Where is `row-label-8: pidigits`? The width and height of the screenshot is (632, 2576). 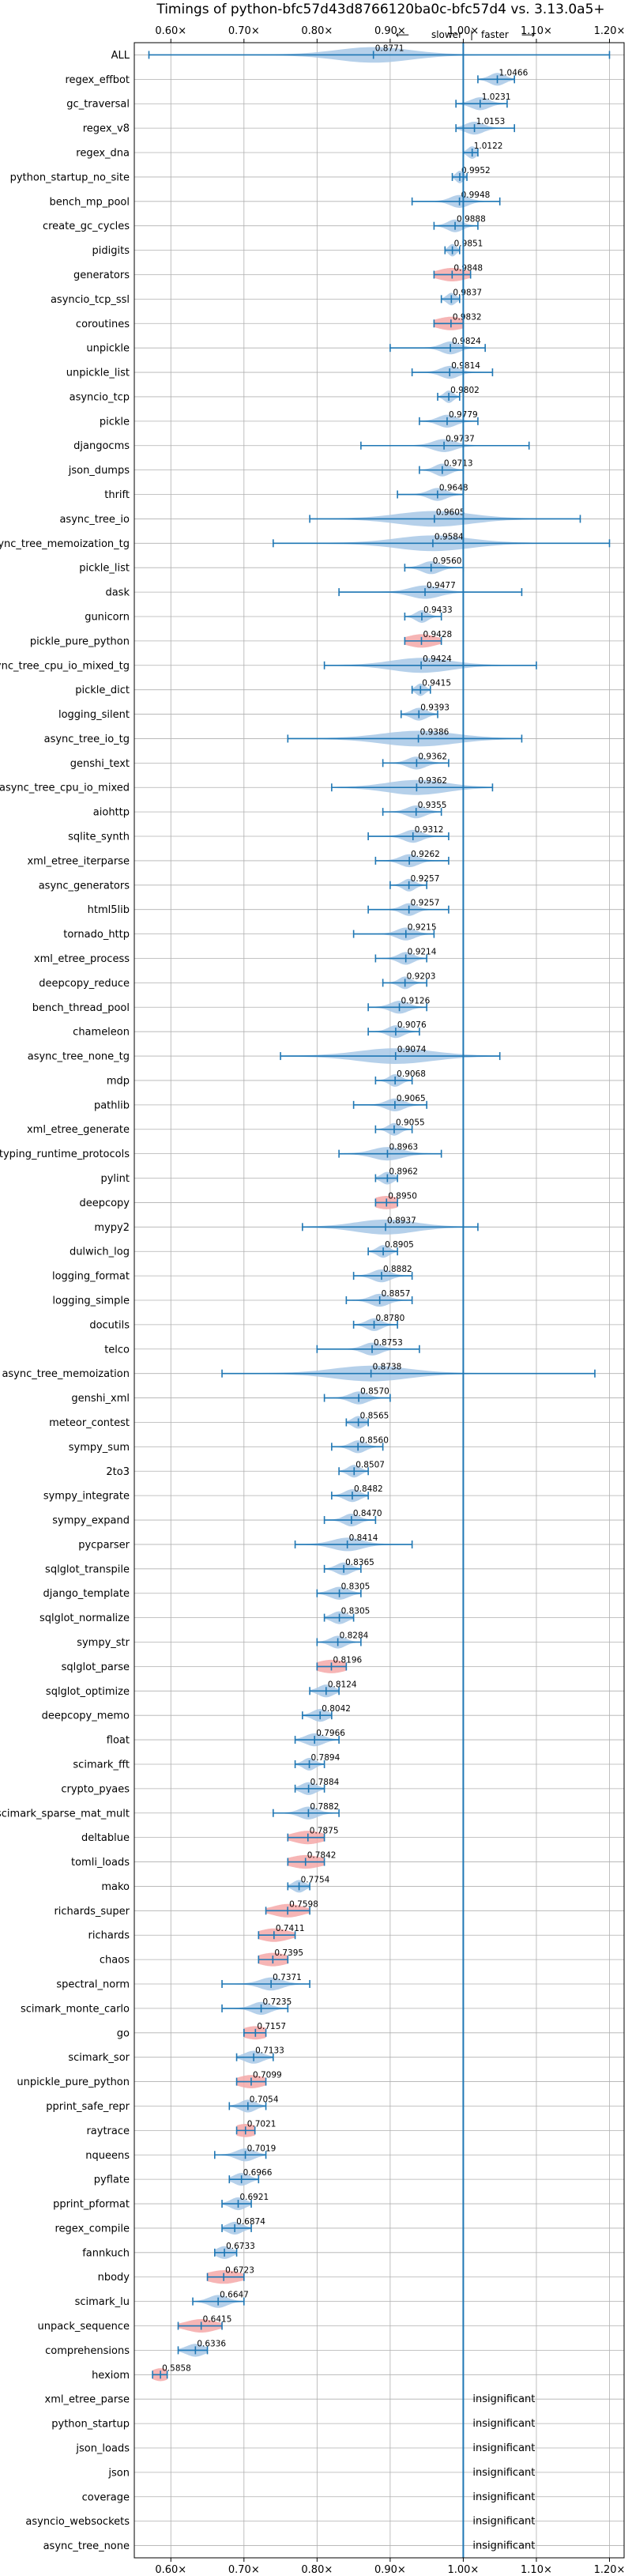 row-label-8: pidigits is located at coordinates (111, 251).